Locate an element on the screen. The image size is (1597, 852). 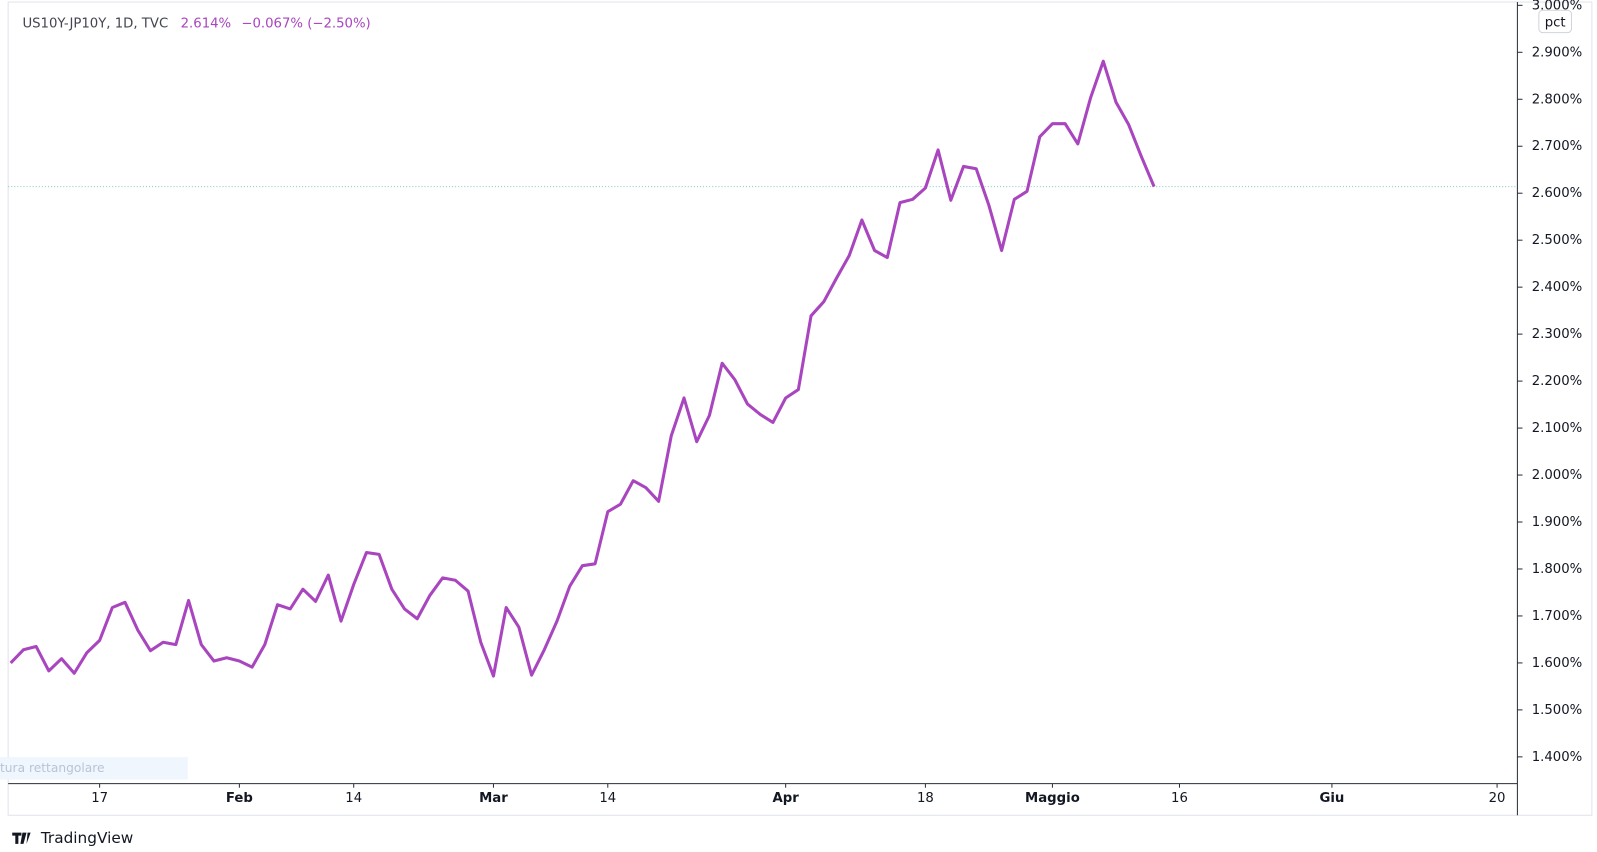
y-tick-label: 1.800% is located at coordinates (1557, 569).